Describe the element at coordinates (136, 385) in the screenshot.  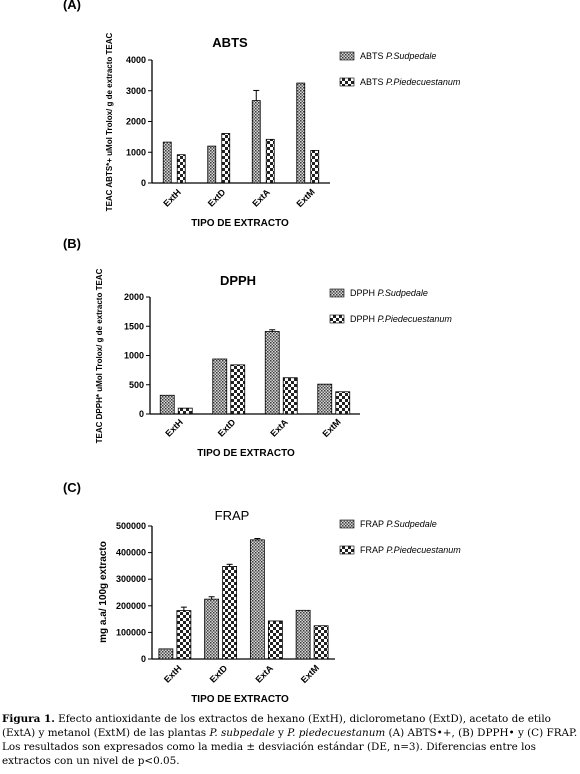
I see `y-tick-label: 500` at that location.